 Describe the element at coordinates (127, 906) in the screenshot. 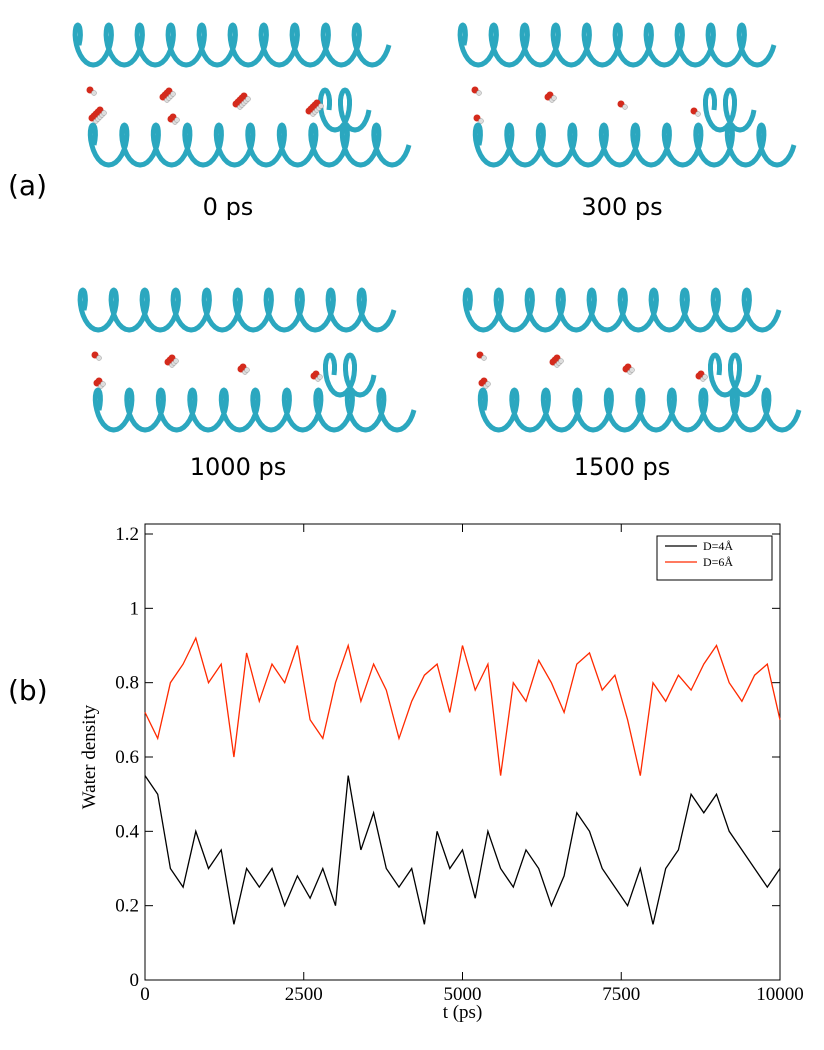

I see `y-tick-label: 0.2` at that location.